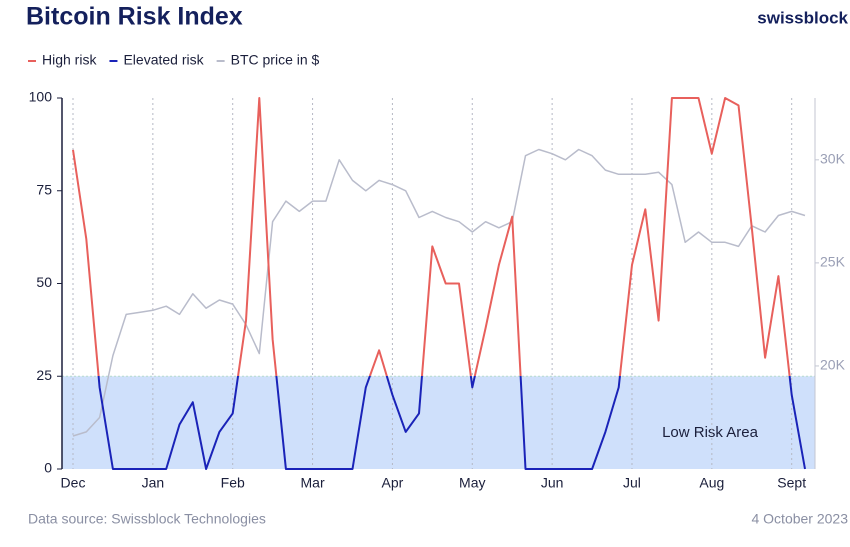  What do you see at coordinates (313, 483) in the screenshot?
I see `x-tick-label: Mar` at bounding box center [313, 483].